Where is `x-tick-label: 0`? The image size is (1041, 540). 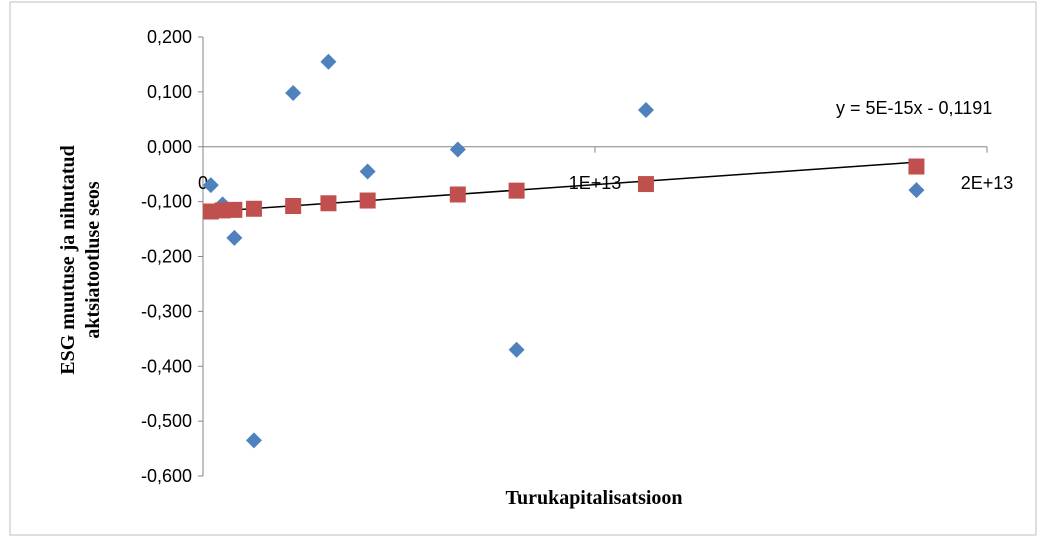
x-tick-label: 0 is located at coordinates (203, 183).